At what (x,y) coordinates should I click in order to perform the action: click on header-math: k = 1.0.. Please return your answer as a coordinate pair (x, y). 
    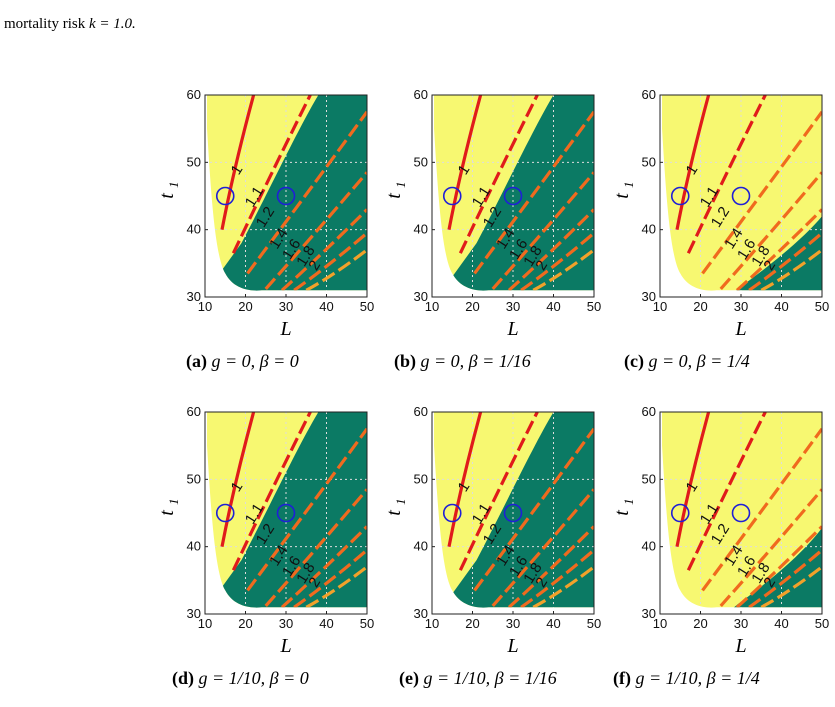
    Looking at the image, I should click on (112, 24).